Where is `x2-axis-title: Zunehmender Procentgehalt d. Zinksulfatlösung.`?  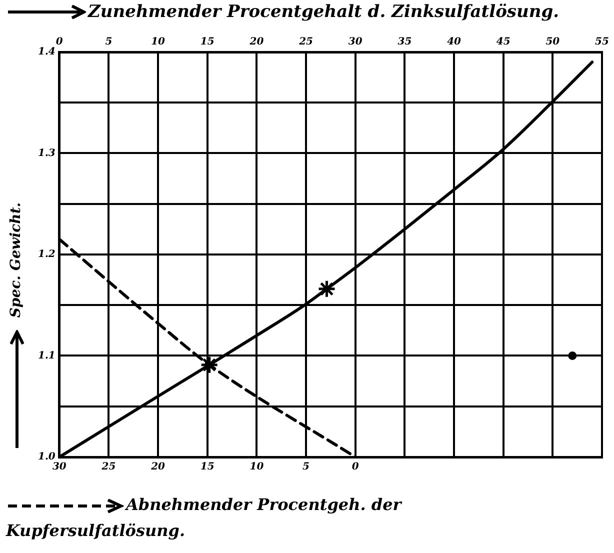 x2-axis-title: Zunehmender Procentgehalt d. Zinksulfatlösung. is located at coordinates (324, 12).